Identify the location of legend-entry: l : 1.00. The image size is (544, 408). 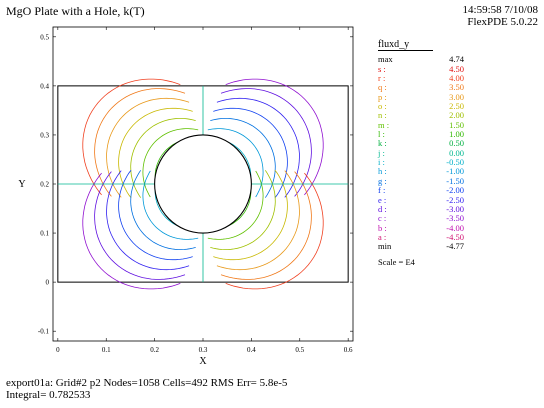
(458, 134).